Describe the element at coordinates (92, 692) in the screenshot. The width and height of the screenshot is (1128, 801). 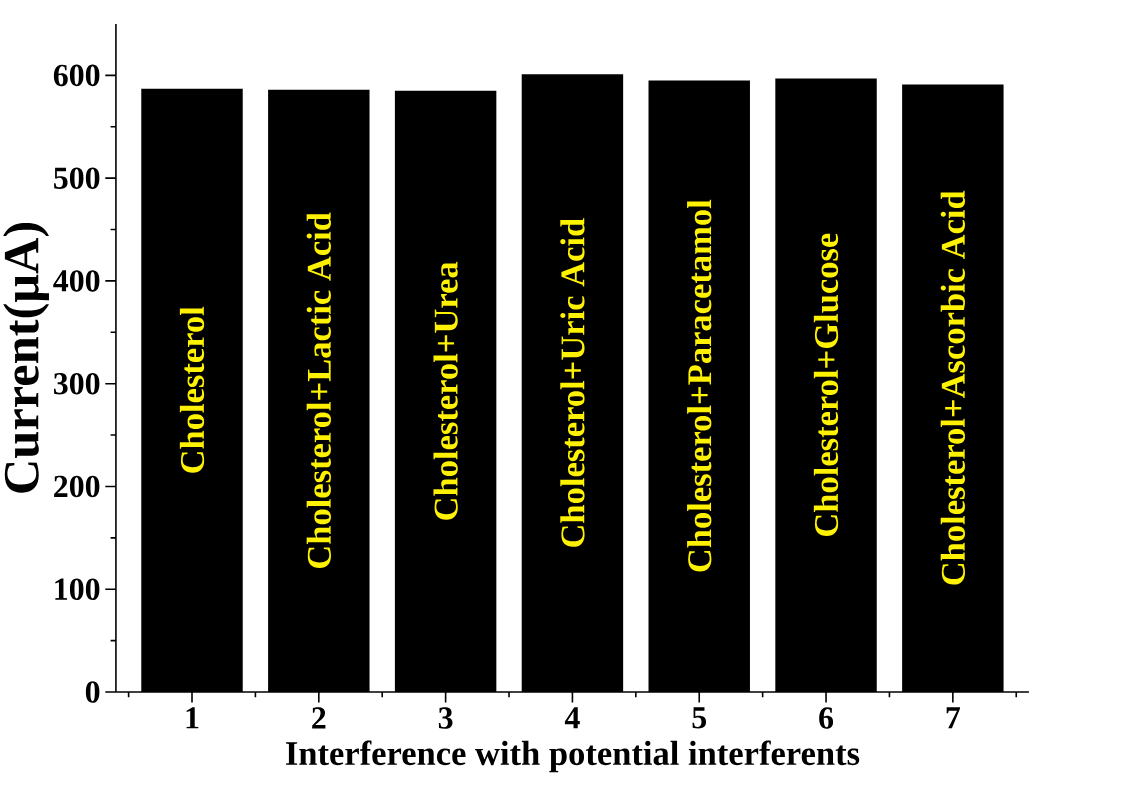
I see `y-tick-label: 0` at that location.